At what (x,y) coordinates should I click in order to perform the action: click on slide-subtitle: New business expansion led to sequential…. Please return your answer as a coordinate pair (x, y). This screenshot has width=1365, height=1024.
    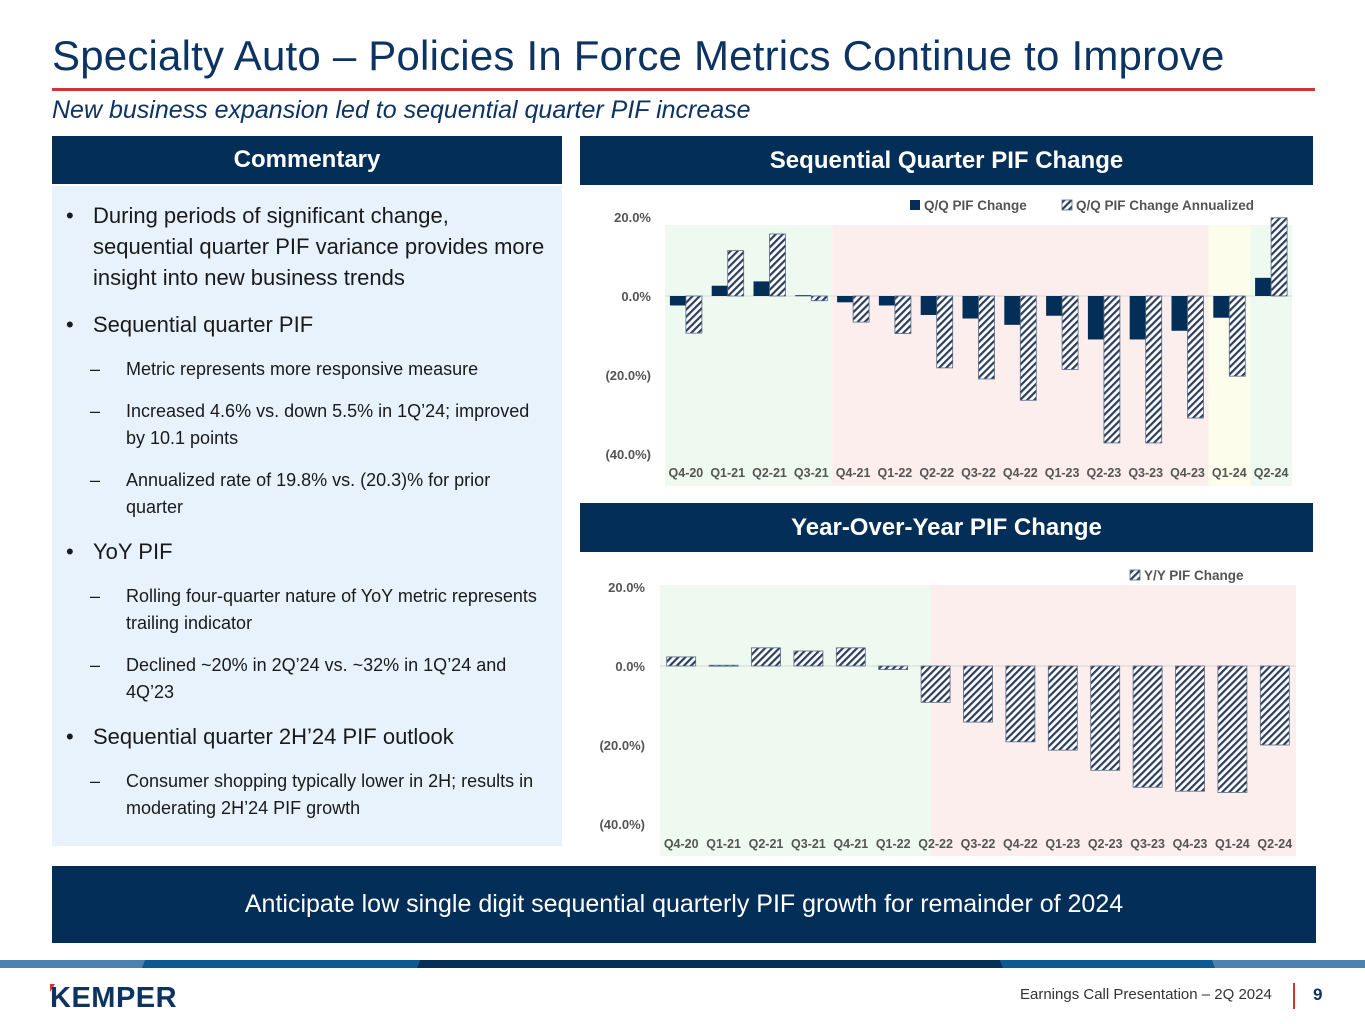
    Looking at the image, I should click on (401, 110).